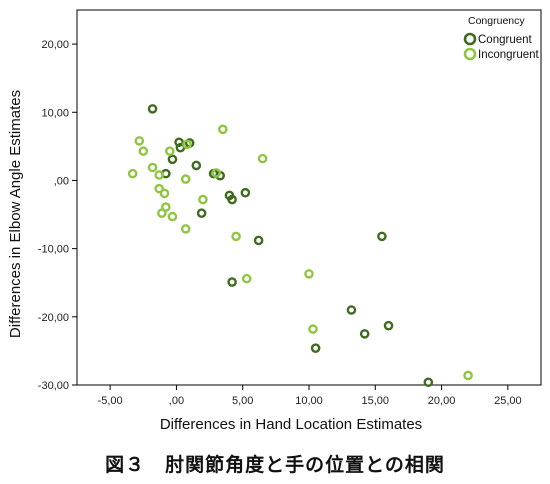  Describe the element at coordinates (309, 401) in the screenshot. I see `x-tick-label: 10,00` at that location.